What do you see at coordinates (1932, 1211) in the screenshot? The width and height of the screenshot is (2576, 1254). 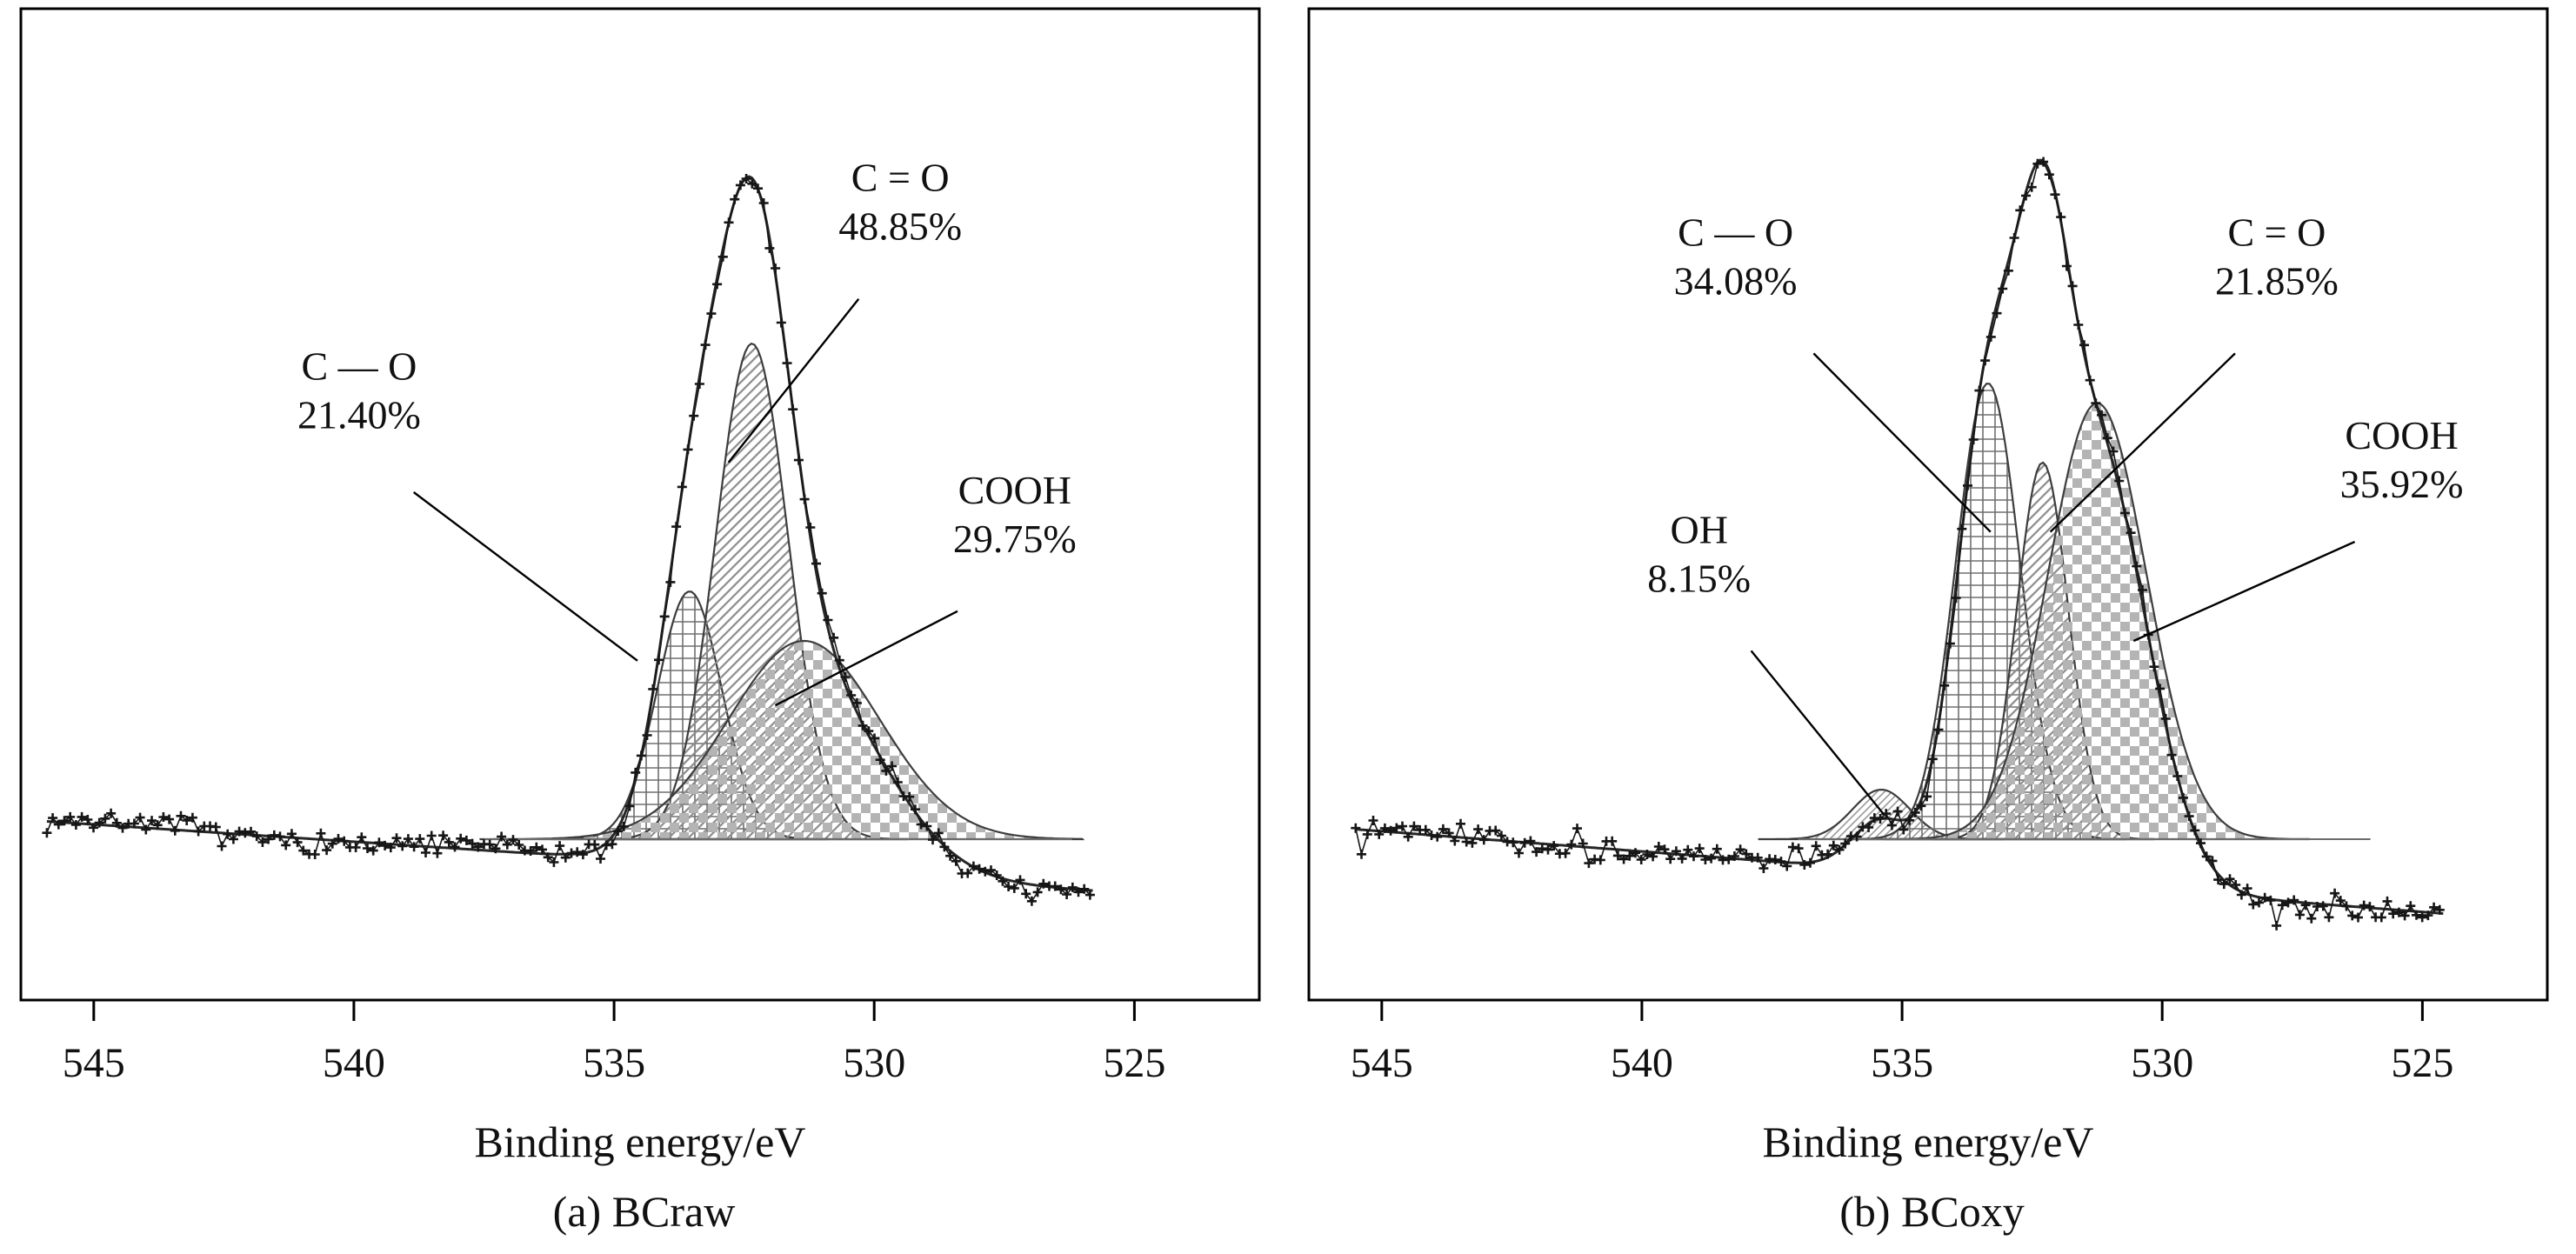 I see `panel-caption-b: (b) BCoxy` at bounding box center [1932, 1211].